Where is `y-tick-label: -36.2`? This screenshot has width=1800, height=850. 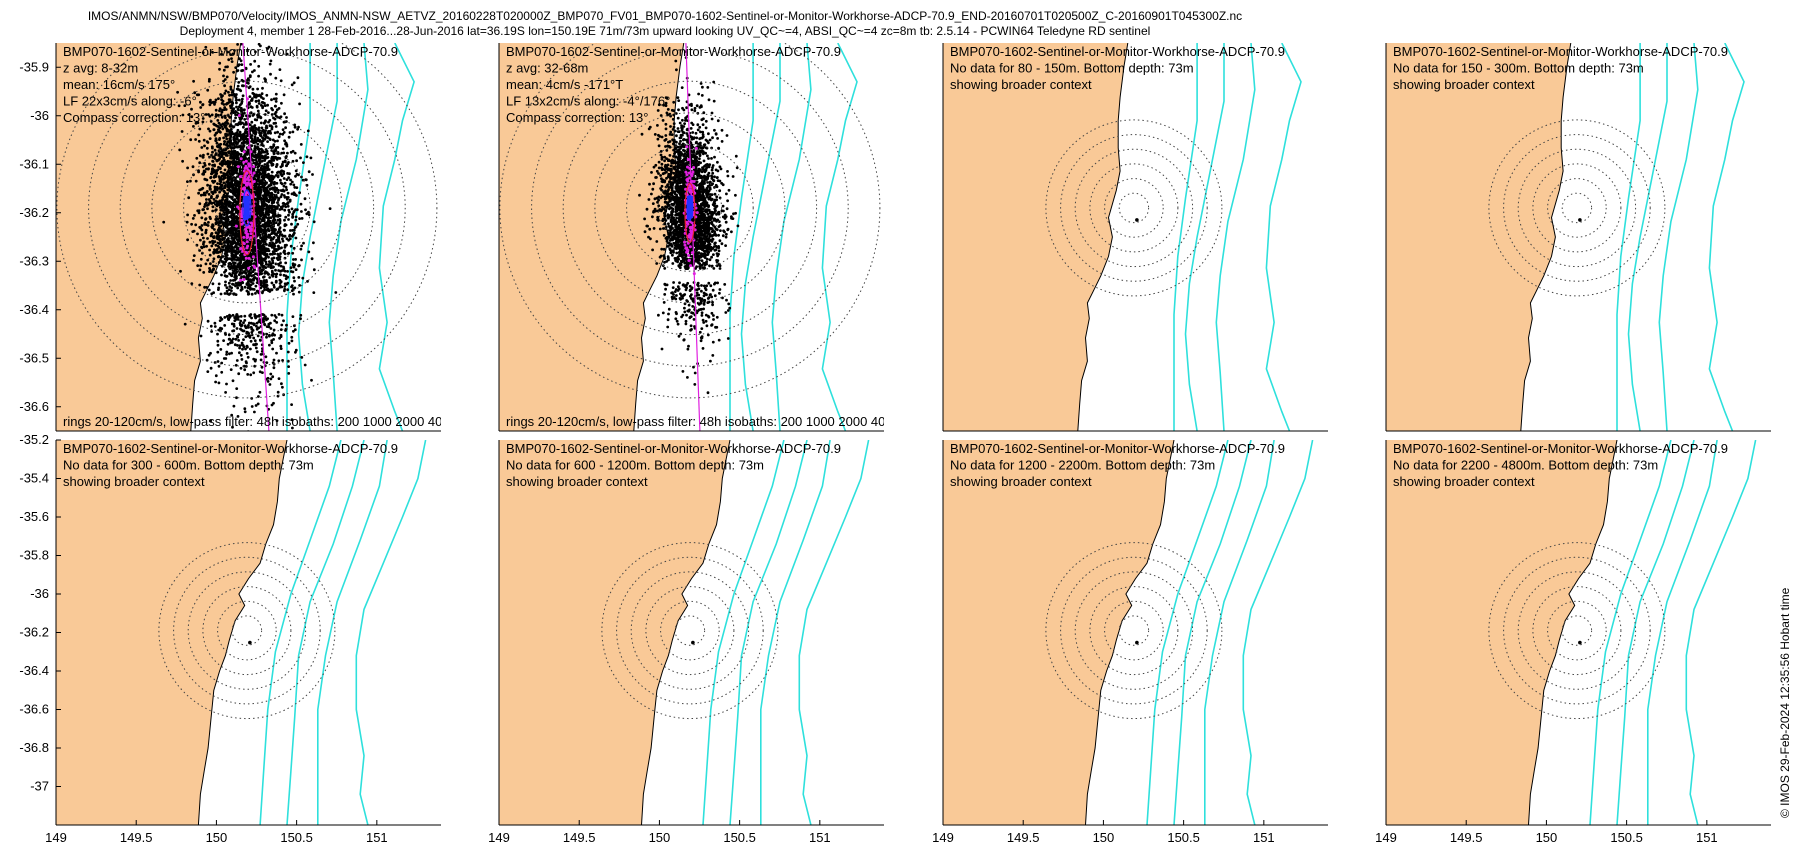
y-tick-label: -36.2 is located at coordinates (34, 212).